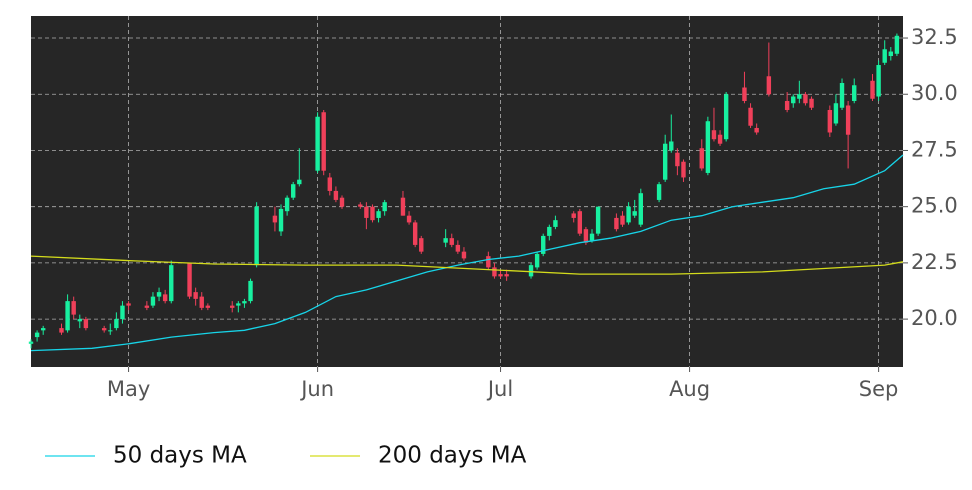  I want to click on x-tick-label: May, so click(128, 389).